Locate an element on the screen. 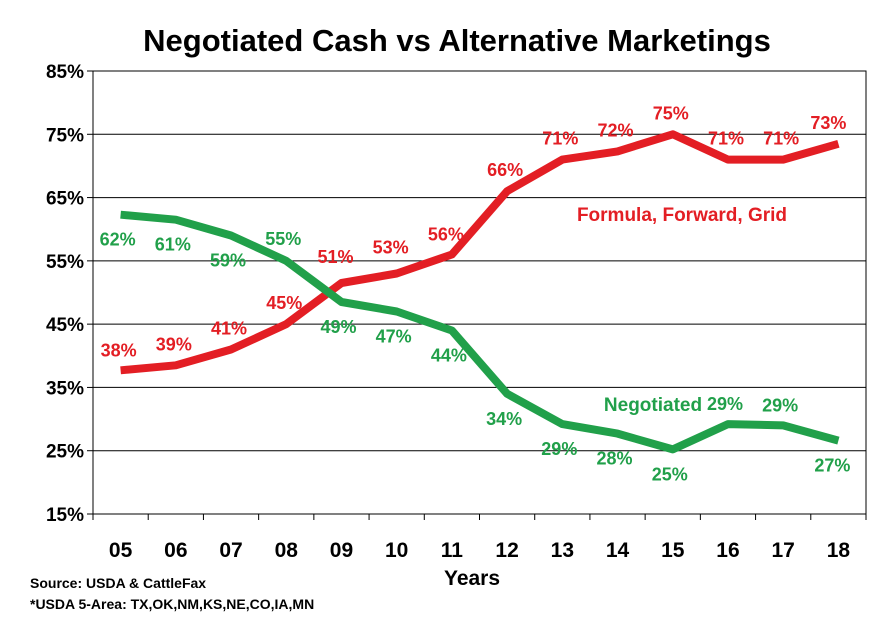  data-label: 34% is located at coordinates (504, 419).